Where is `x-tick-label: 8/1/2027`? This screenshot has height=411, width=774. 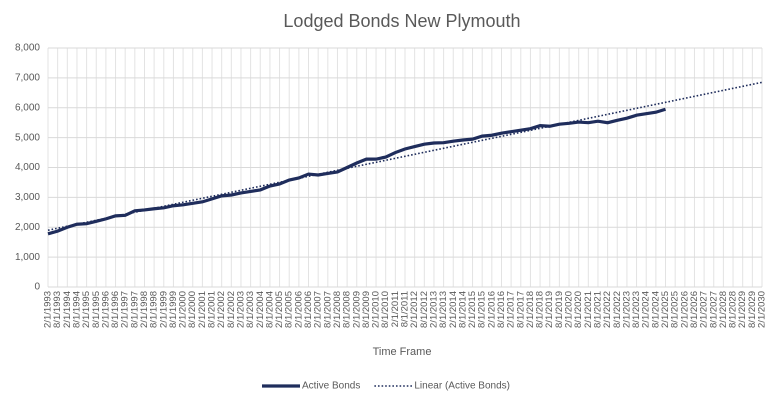 x-tick-label: 8/1/2027 is located at coordinates (713, 309).